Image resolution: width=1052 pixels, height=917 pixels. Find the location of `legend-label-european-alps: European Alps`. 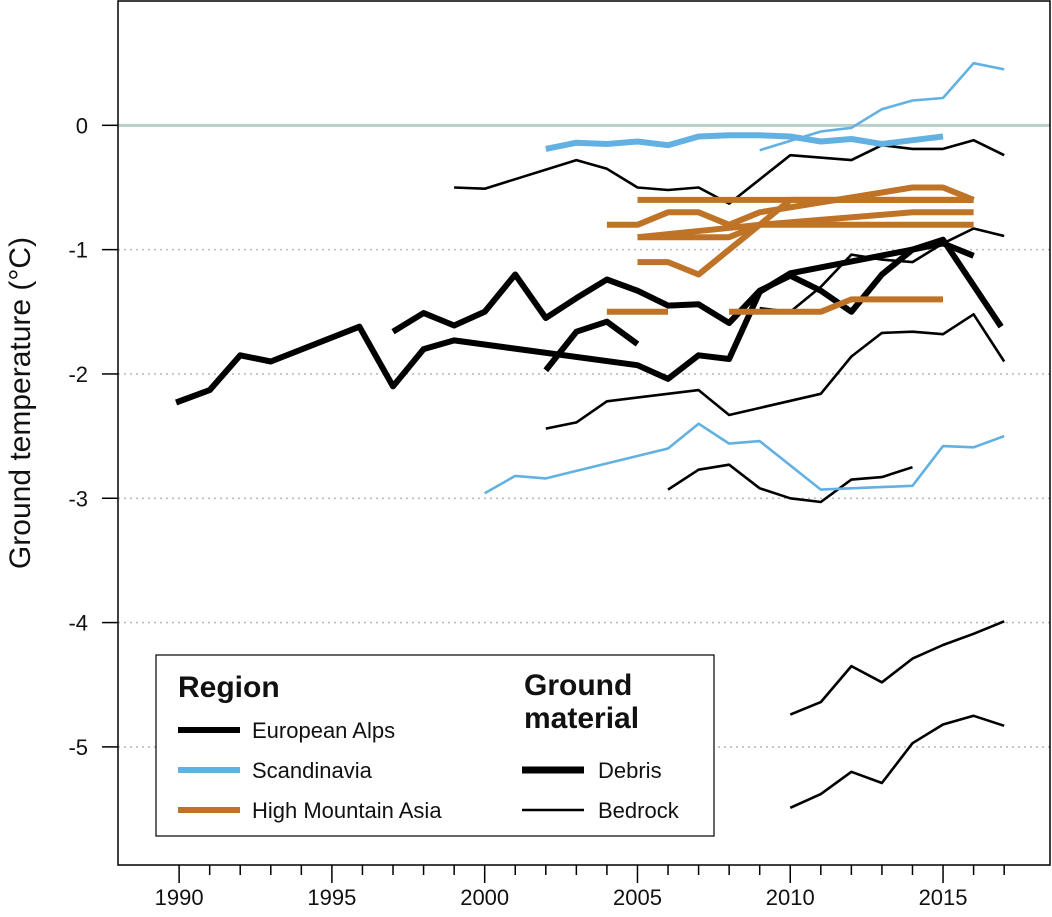

legend-label-european-alps: European Alps is located at coordinates (323, 730).